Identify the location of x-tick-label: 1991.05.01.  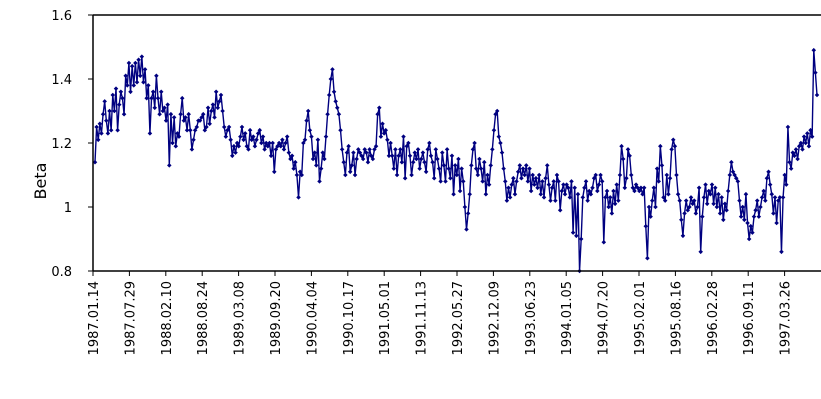
(385, 318).